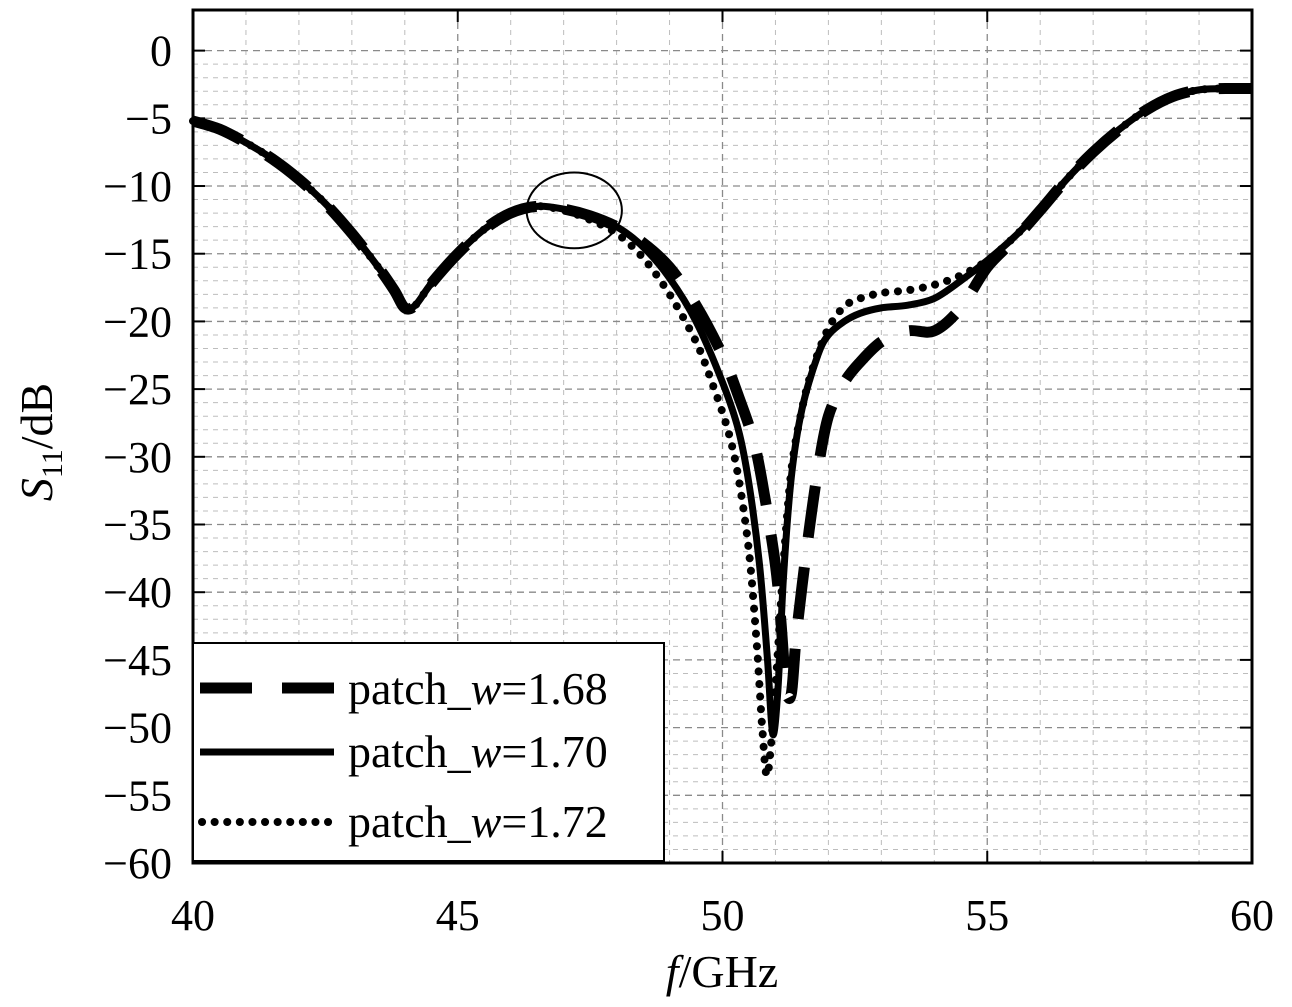  I want to click on y-tick-label: −30, so click(137, 457).